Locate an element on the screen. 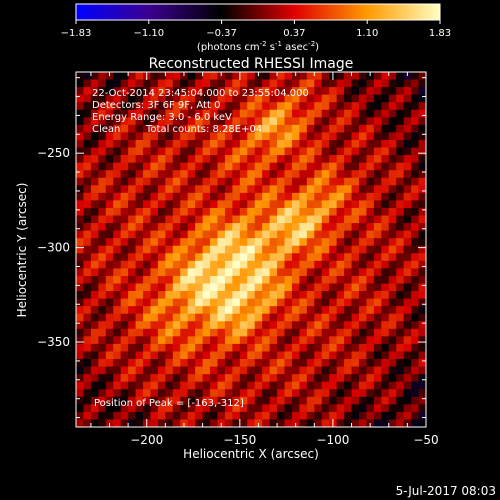  colorbar-units: (photons cm-2 s-1 asec-2) is located at coordinates (258, 46).